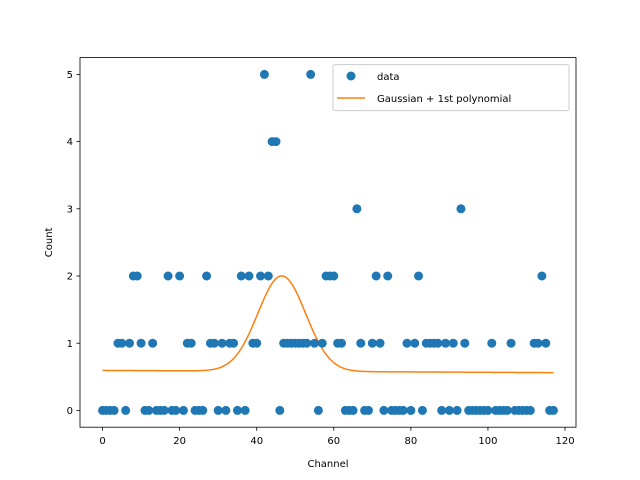 The image size is (640, 480). I want to click on x-axis-label: Channel, so click(327, 464).